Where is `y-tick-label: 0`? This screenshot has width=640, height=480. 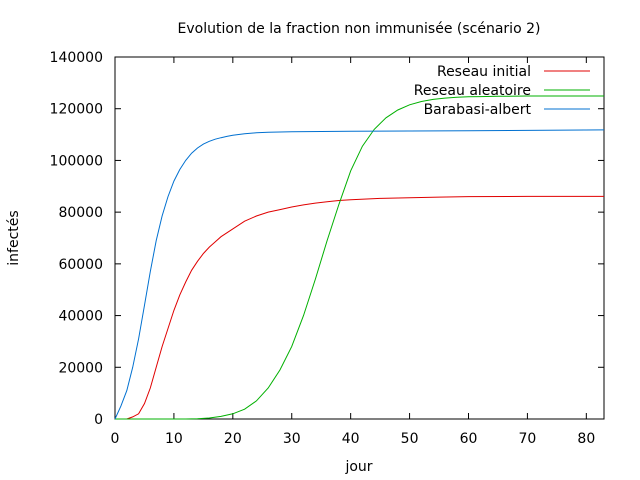
y-tick-label: 0 is located at coordinates (98, 420).